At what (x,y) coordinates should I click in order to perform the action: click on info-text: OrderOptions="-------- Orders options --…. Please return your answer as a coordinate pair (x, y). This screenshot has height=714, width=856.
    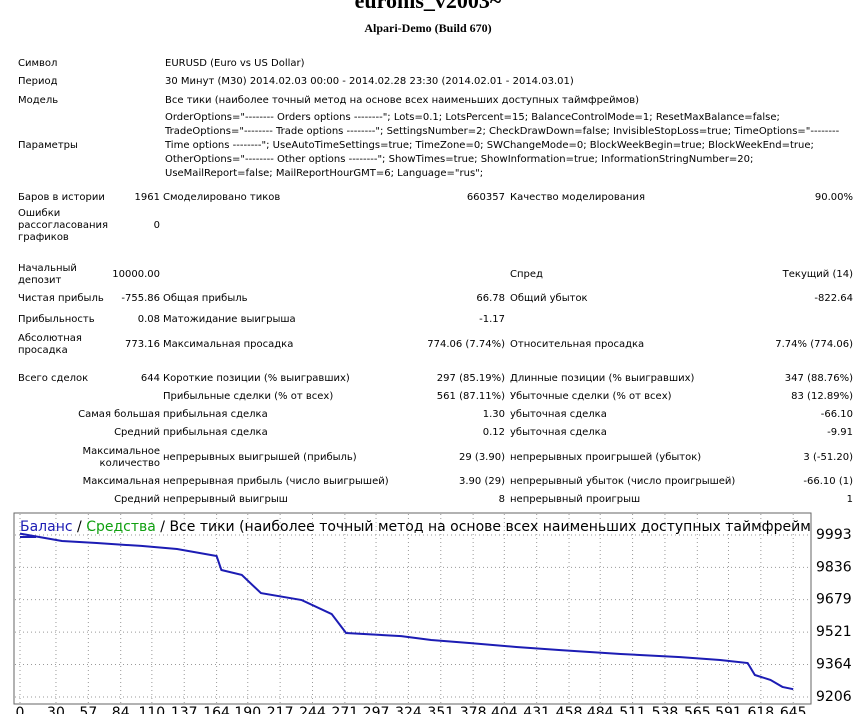
    Looking at the image, I should click on (502, 145).